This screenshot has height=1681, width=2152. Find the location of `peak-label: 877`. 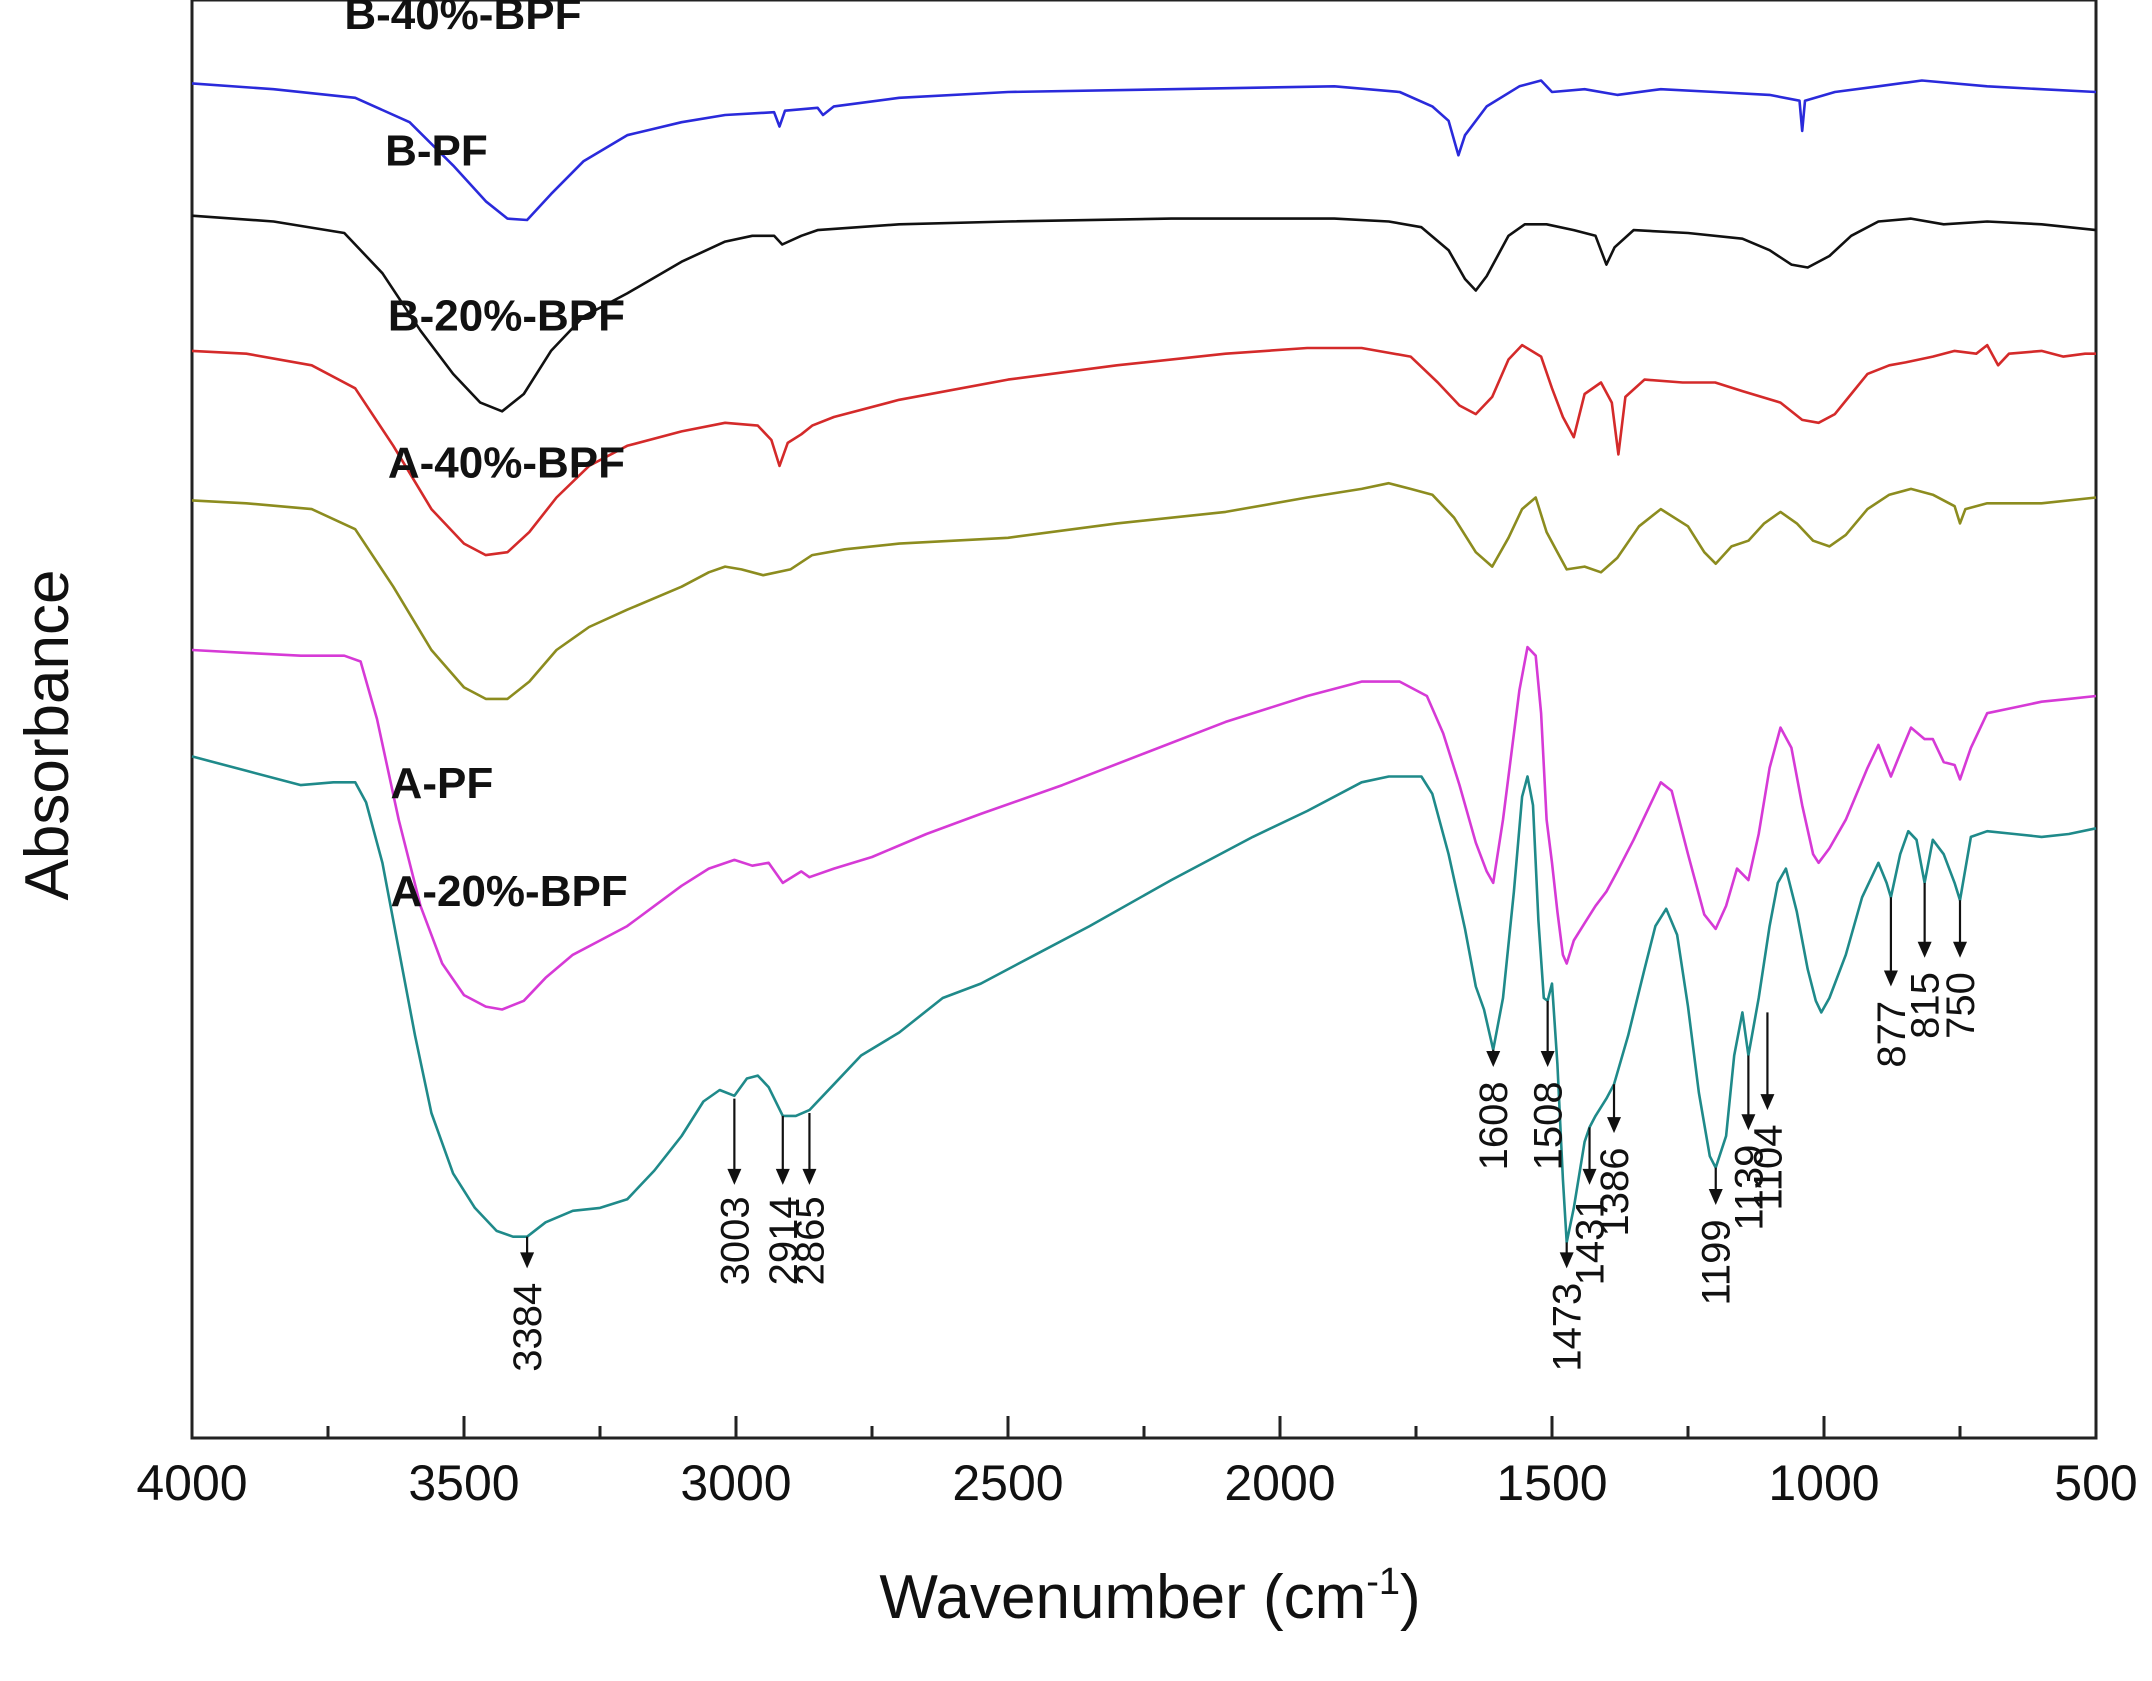

peak-label: 877 is located at coordinates (1892, 1034).